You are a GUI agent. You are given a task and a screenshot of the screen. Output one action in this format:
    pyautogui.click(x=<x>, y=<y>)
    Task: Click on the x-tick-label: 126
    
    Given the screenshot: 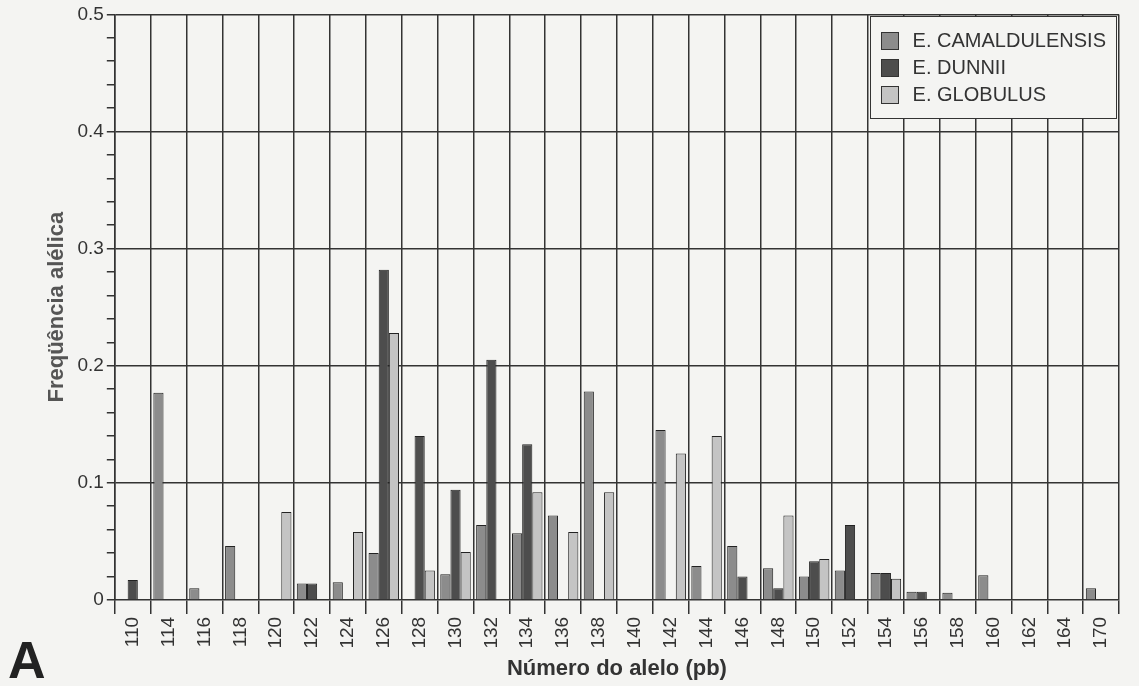 What is the action you would take?
    pyautogui.click(x=383, y=632)
    